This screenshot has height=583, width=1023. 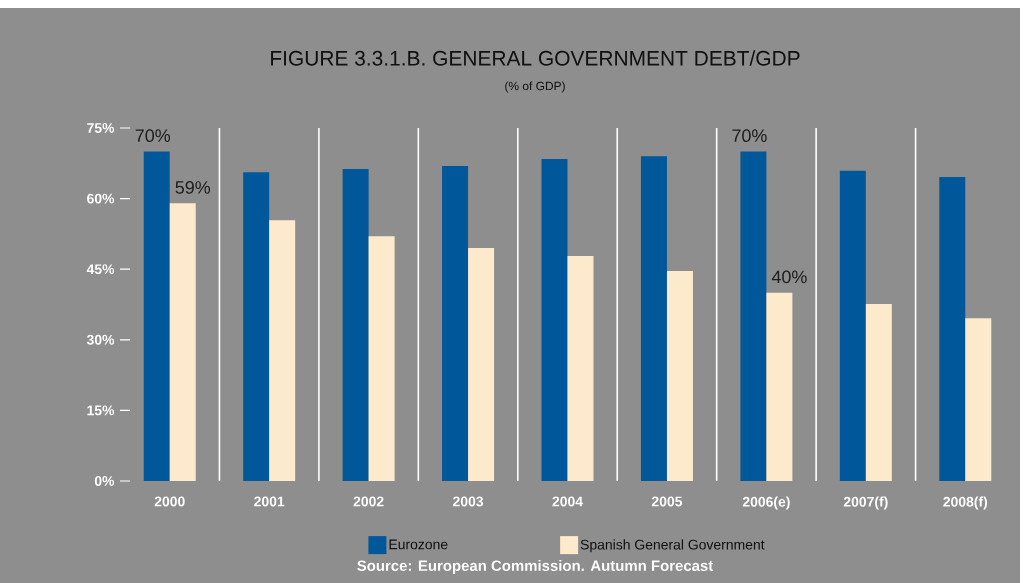 I want to click on legend-label: Eurozone, so click(x=418, y=544).